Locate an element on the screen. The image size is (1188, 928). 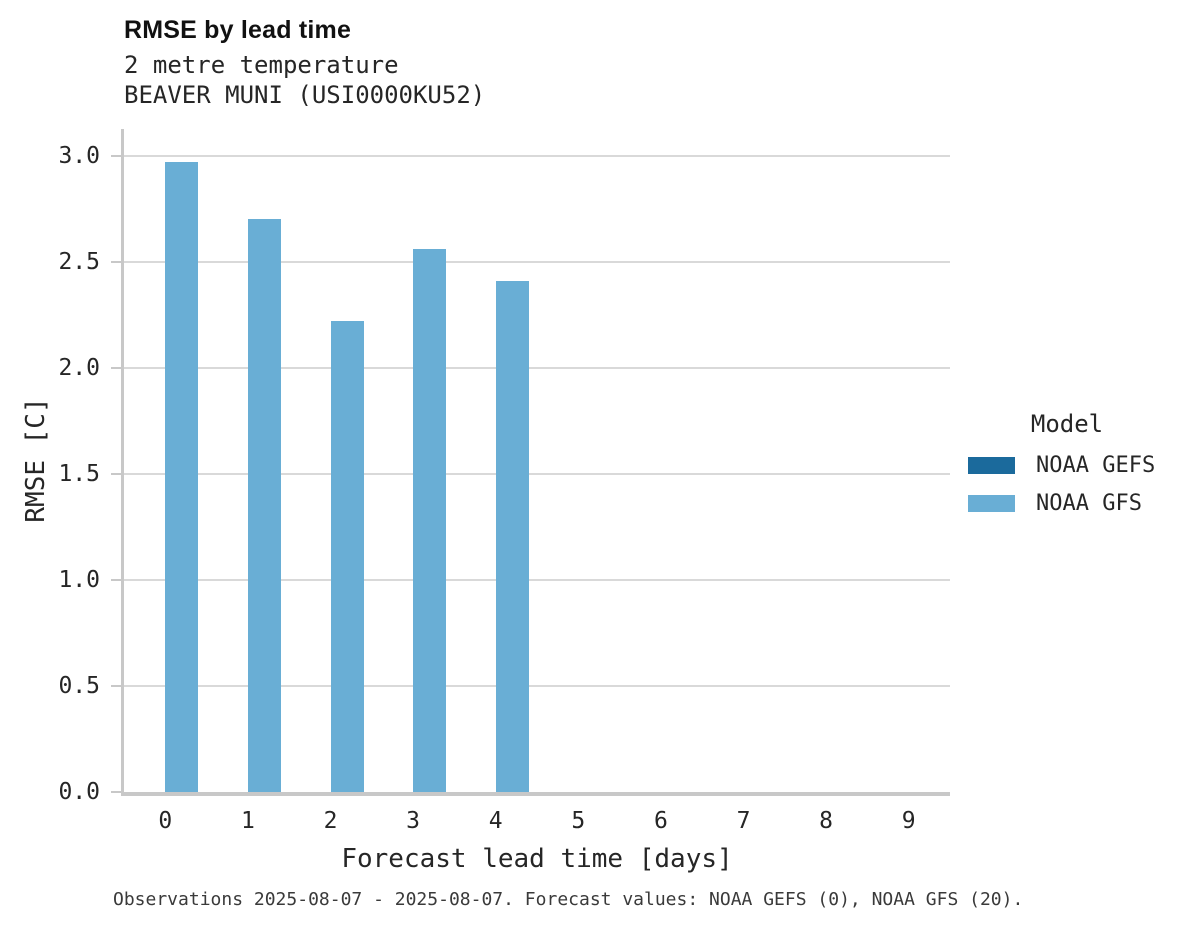
y-tick-label-2.5: 2.5 is located at coordinates (79, 261).